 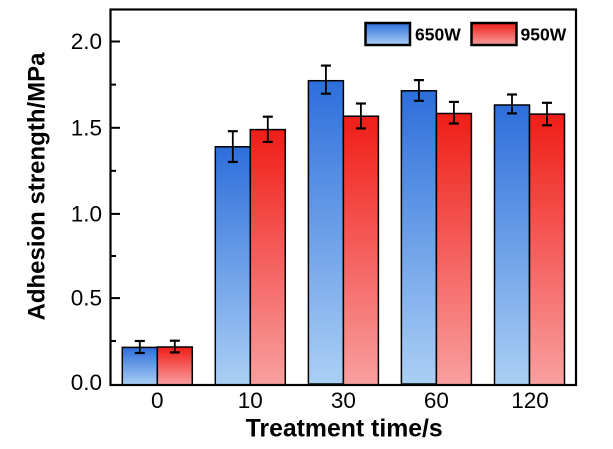 What do you see at coordinates (86, 382) in the screenshot?
I see `svg-text: 0.0` at bounding box center [86, 382].